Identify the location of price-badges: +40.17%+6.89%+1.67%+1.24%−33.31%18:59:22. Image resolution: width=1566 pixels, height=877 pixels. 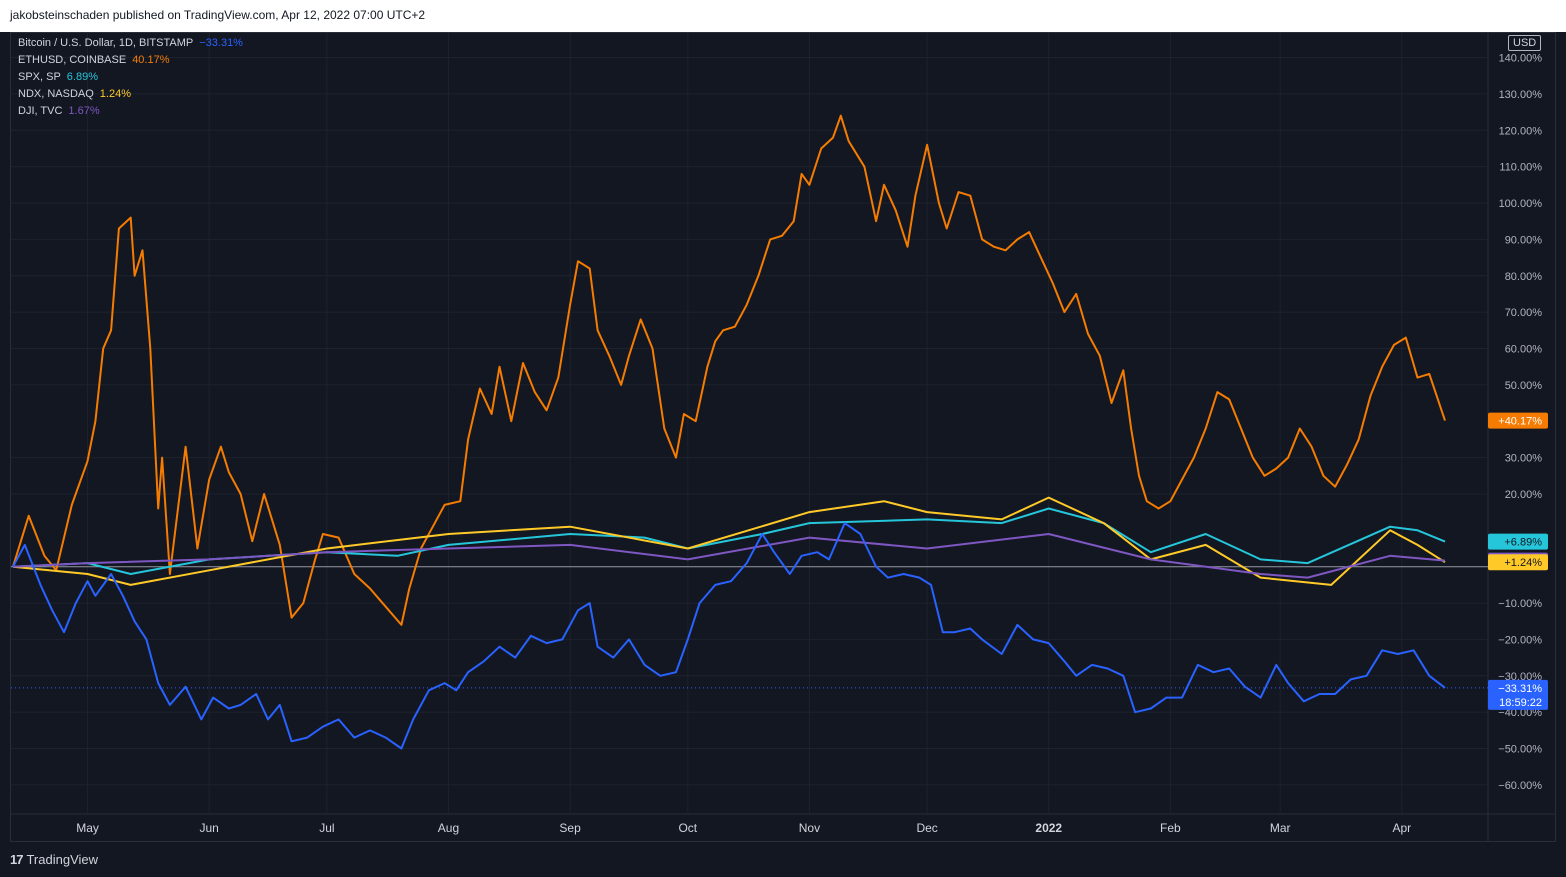
(1518, 561).